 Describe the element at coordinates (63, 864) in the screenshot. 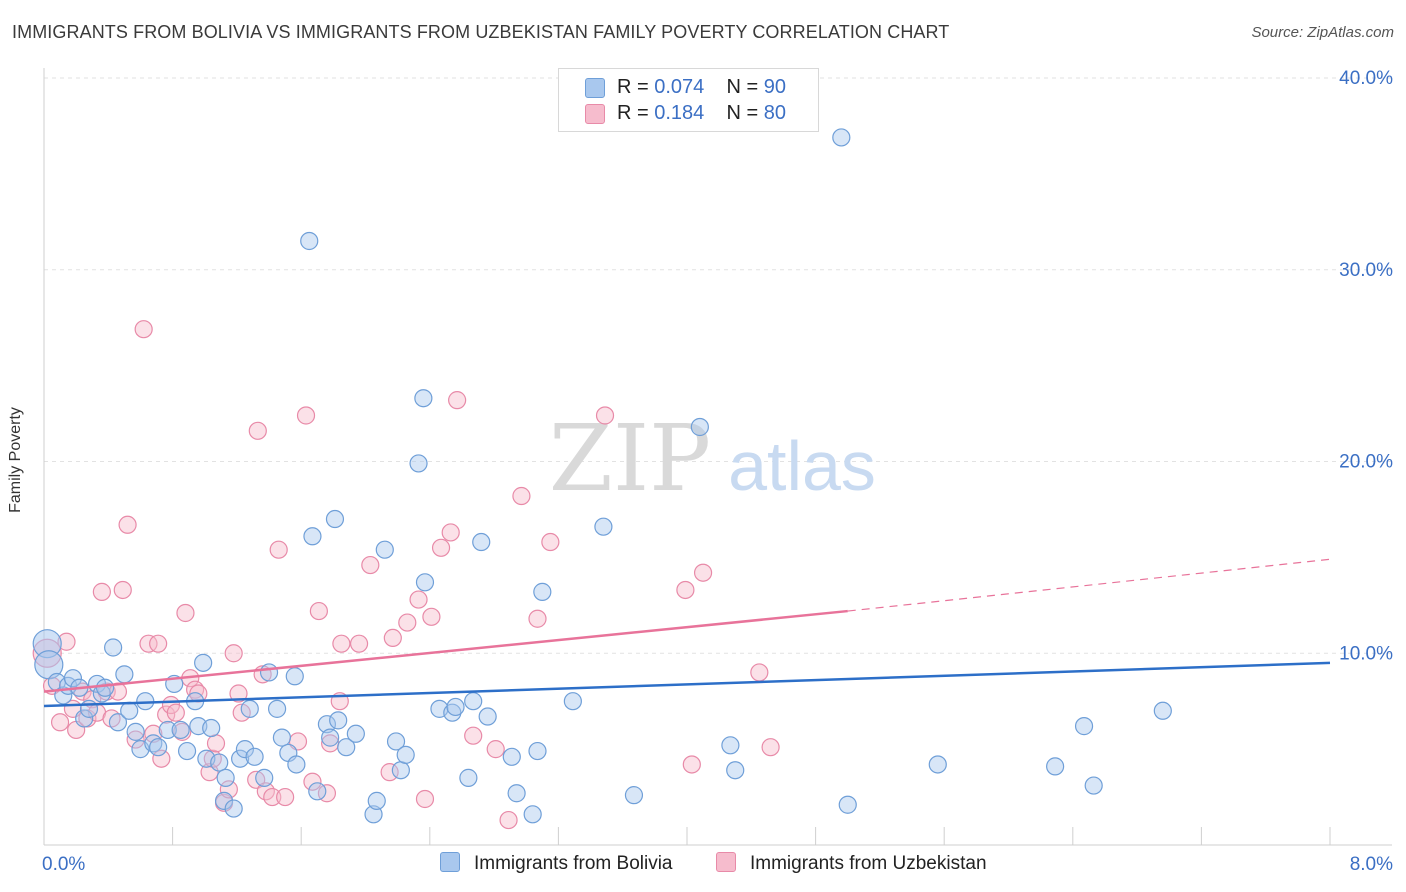

I see `x-tick-label: 0.0%` at that location.